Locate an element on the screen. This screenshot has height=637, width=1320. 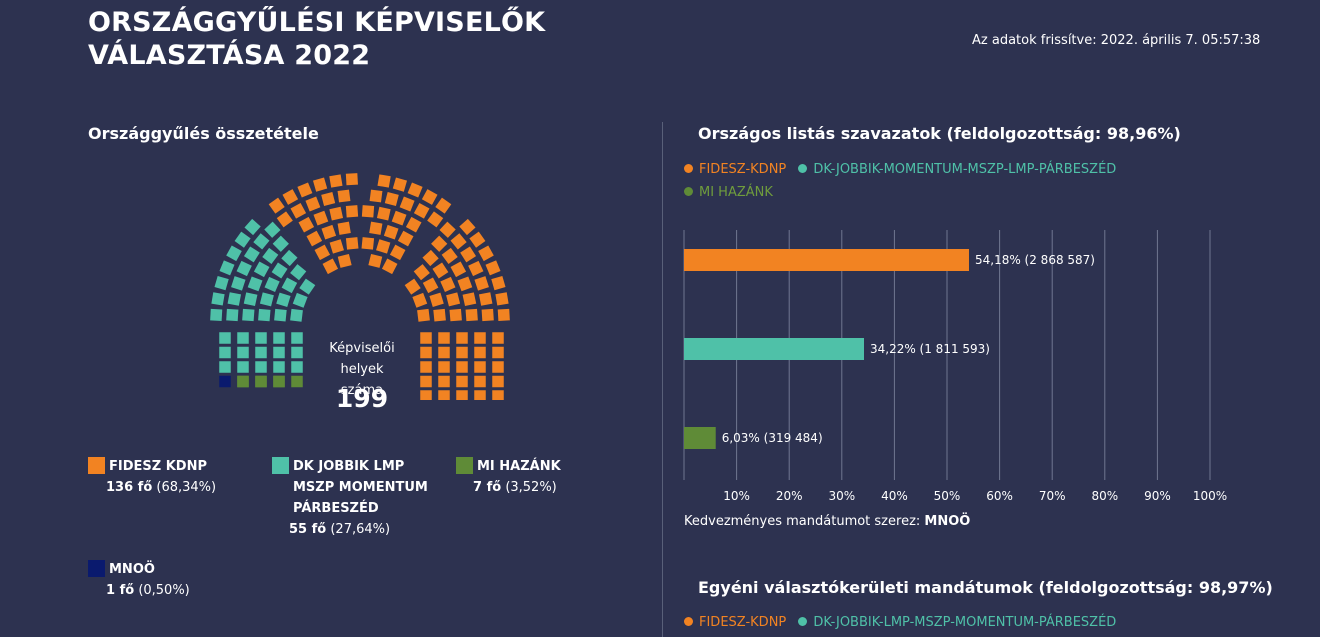
fidesz-swatch is located at coordinates (96, 465).